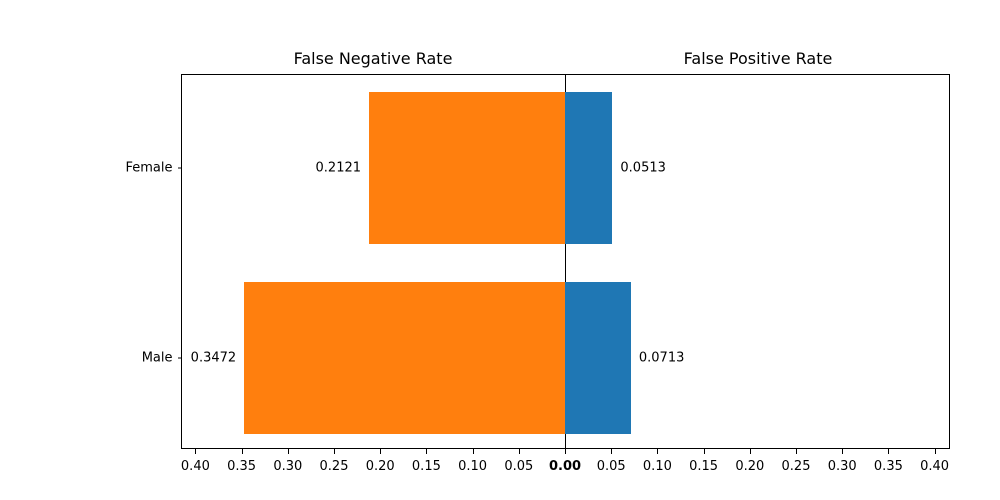 The height and width of the screenshot is (500, 1000). What do you see at coordinates (598, 357) in the screenshot?
I see `bar-right-male` at bounding box center [598, 357].